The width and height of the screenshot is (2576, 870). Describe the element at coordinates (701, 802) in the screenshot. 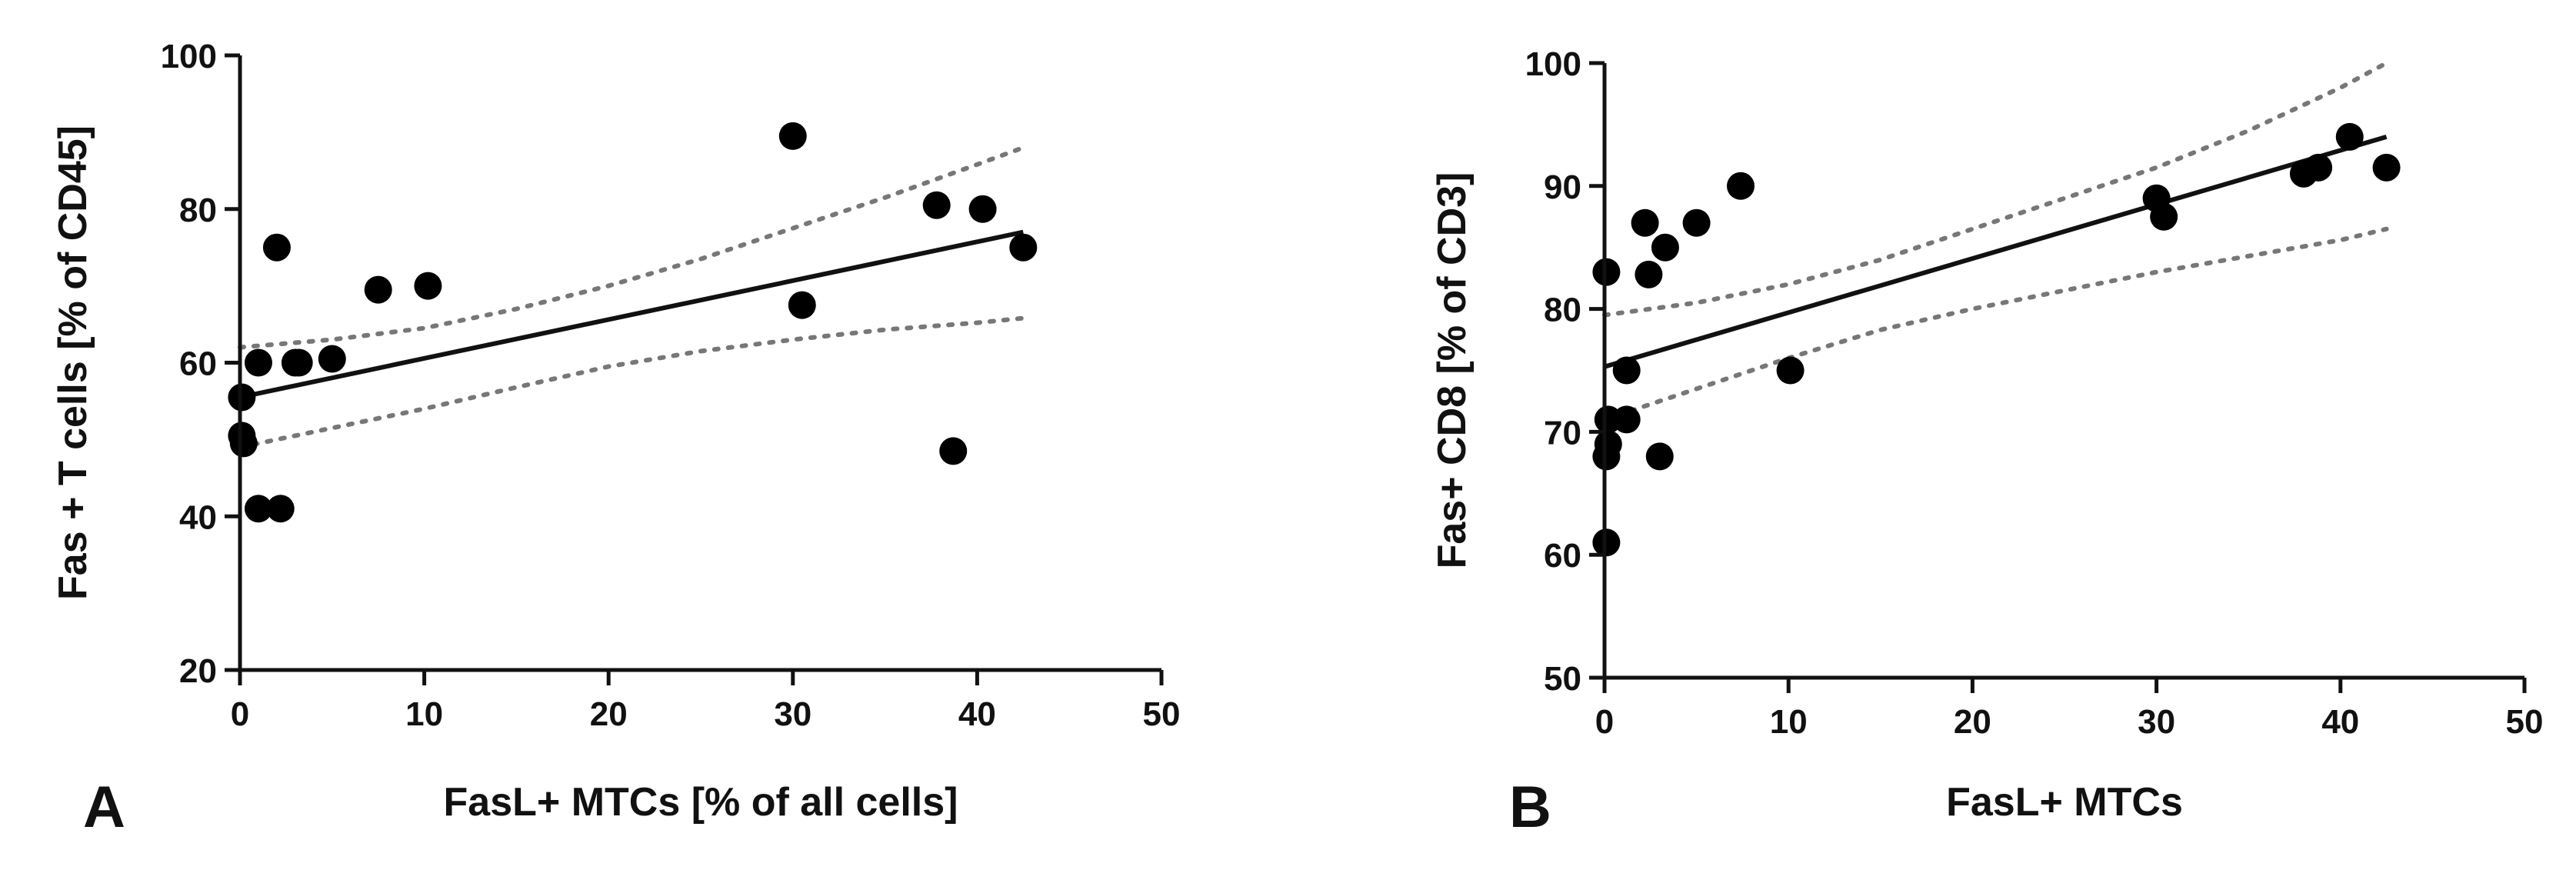

I see `x-axis-title: FasL+ MTCs [% of all cells]` at that location.